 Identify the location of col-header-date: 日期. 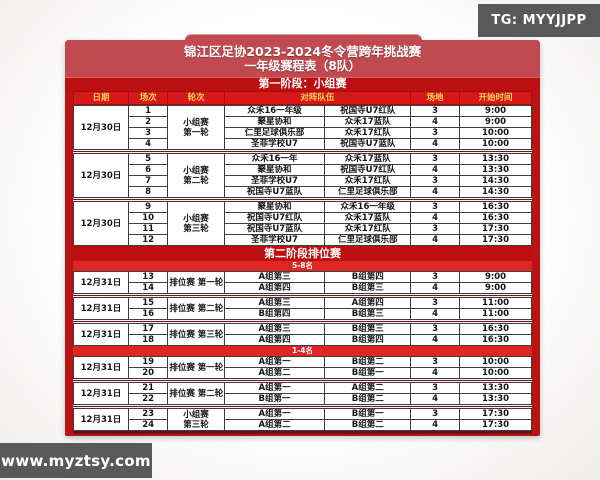
(101, 98).